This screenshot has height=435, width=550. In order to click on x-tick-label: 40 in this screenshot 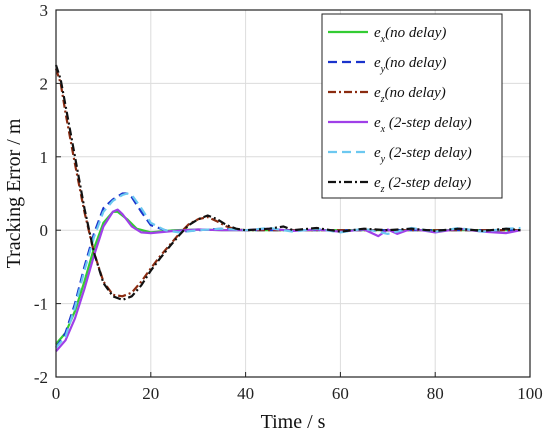, I will do `click(245, 393)`.